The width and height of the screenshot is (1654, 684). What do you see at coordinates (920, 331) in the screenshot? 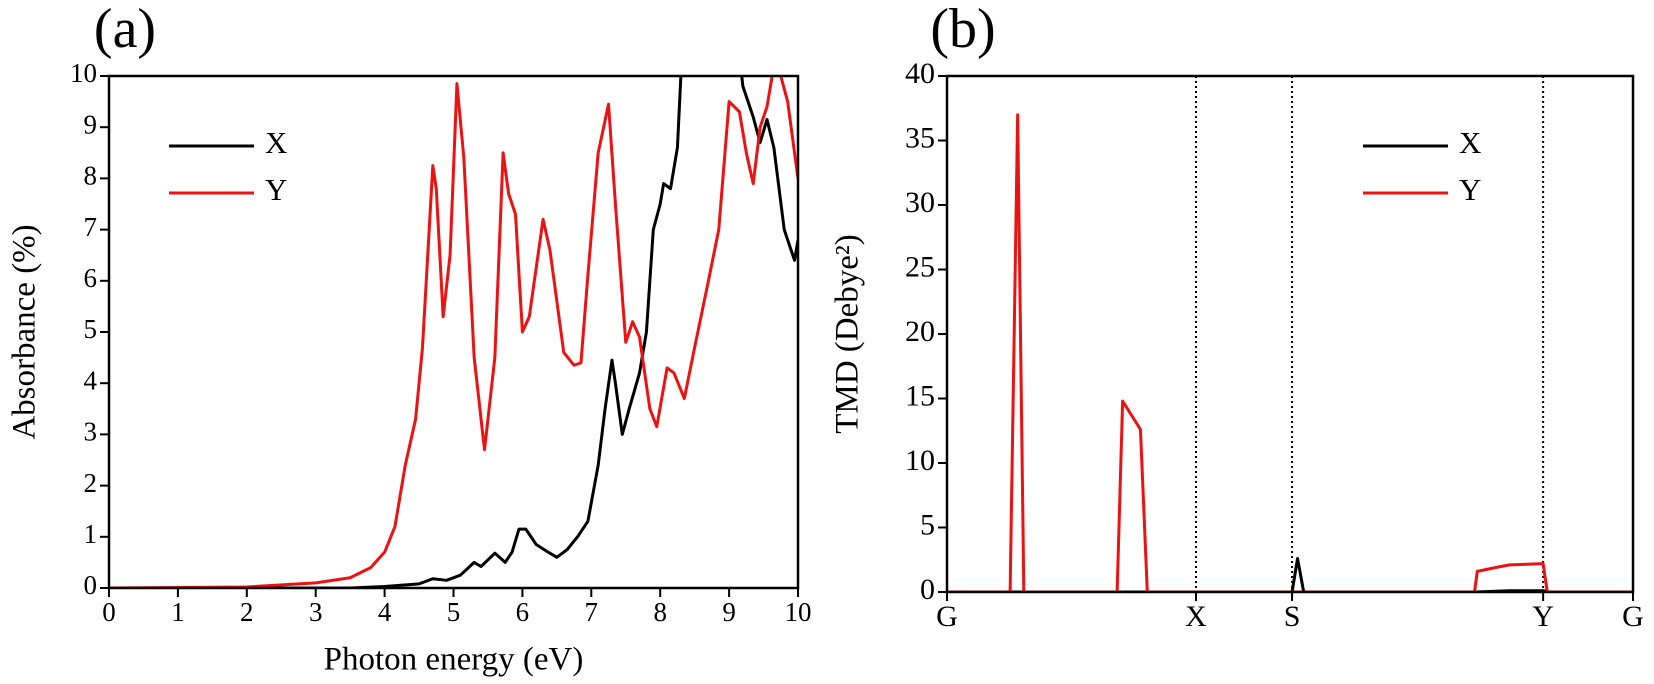
I see `y-tick-label: 20` at bounding box center [920, 331].